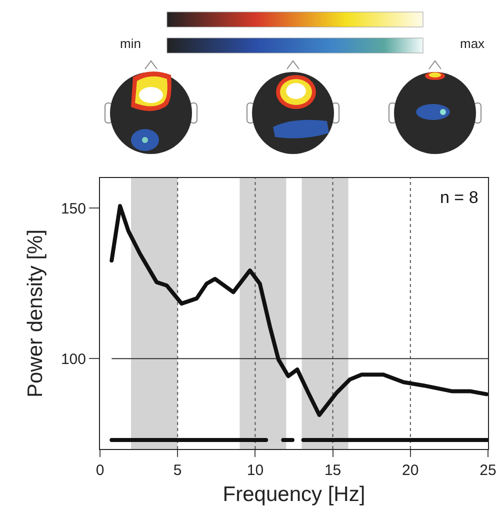 The image size is (500, 529). What do you see at coordinates (73, 359) in the screenshot?
I see `y-tick-label: 100` at bounding box center [73, 359].